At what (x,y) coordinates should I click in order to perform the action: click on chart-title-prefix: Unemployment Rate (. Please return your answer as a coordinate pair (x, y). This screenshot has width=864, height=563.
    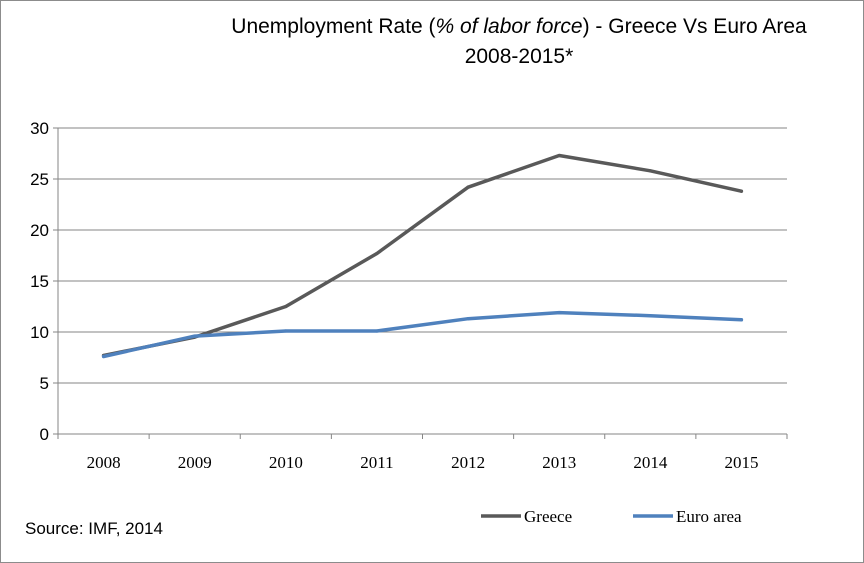
    Looking at the image, I should click on (333, 26).